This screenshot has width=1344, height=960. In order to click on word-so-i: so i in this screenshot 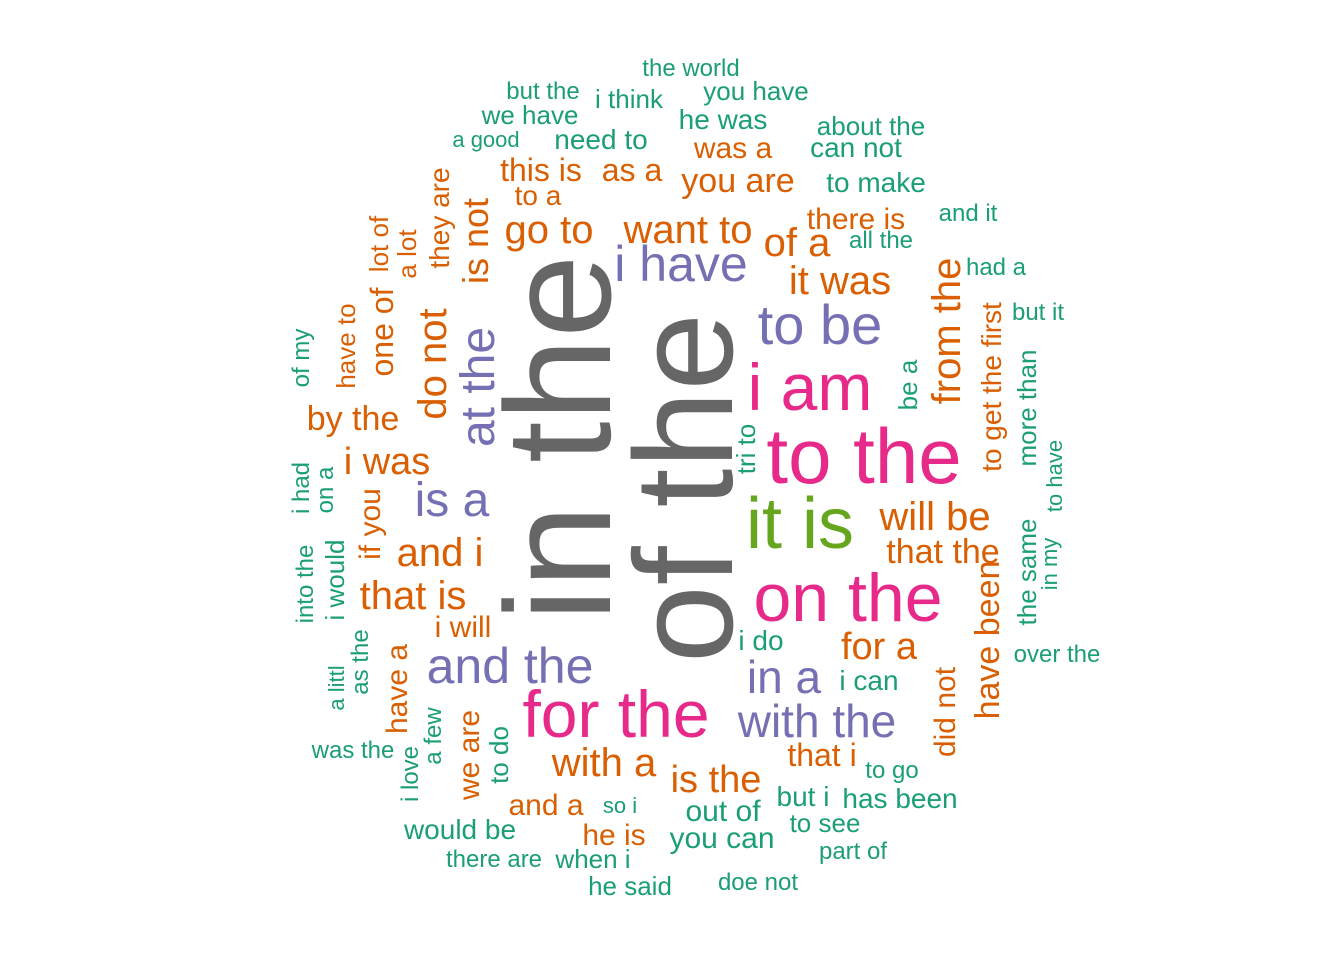, I will do `click(620, 805)`.